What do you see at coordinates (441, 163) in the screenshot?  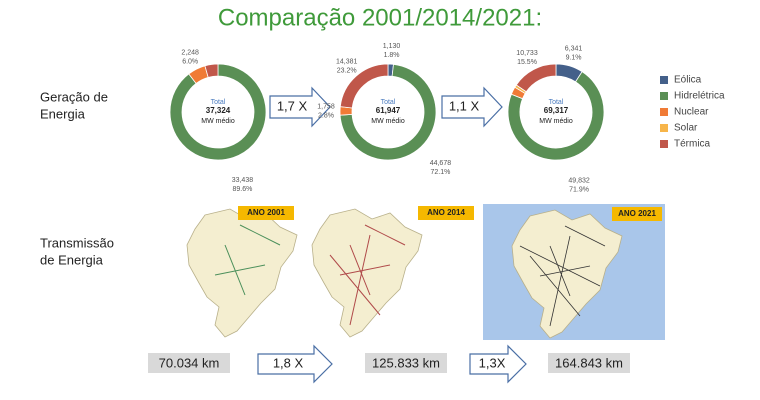 I see `value-label: 44,678` at bounding box center [441, 163].